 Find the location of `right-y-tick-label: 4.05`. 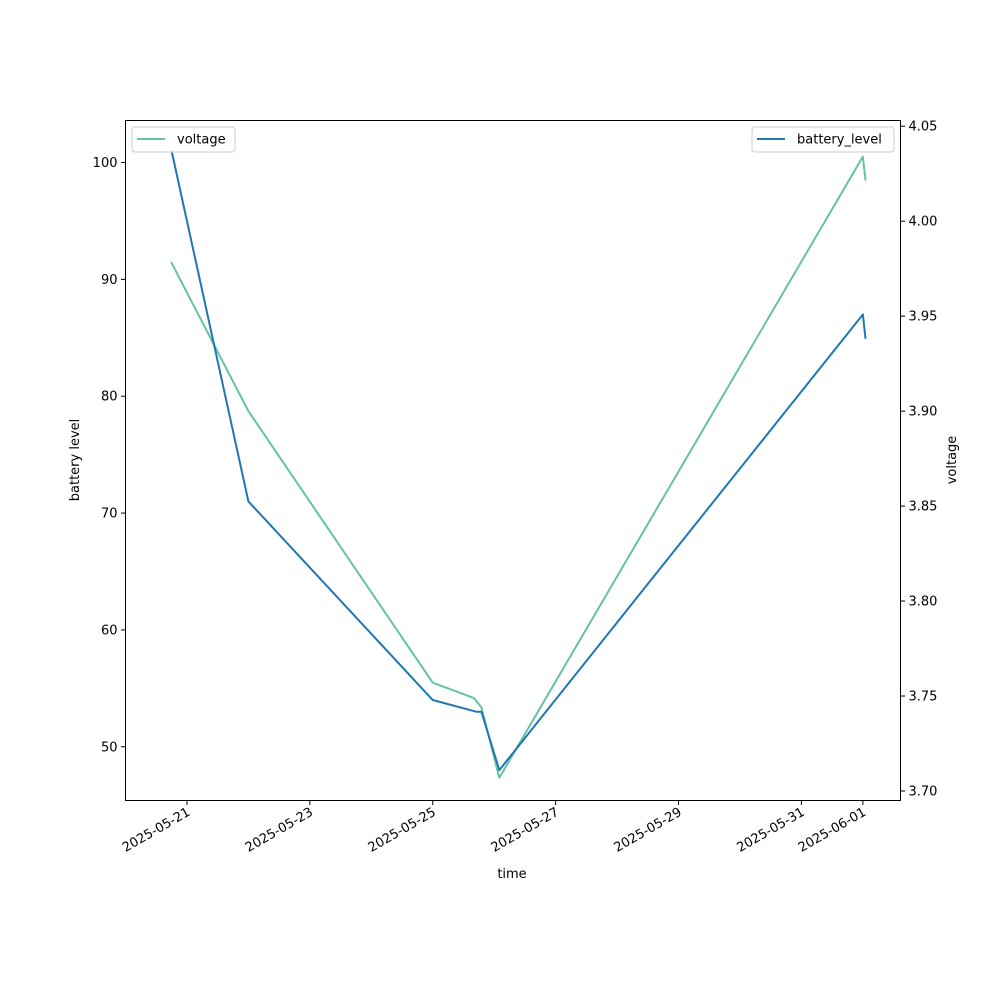

right-y-tick-label: 4.05 is located at coordinates (923, 127).